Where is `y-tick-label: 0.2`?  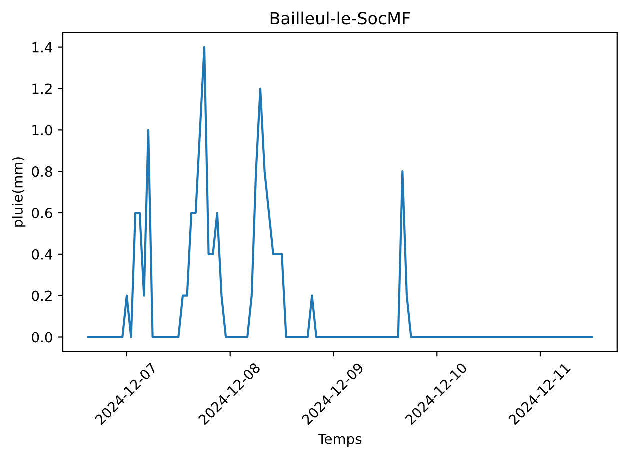 y-tick-label: 0.2 is located at coordinates (42, 296).